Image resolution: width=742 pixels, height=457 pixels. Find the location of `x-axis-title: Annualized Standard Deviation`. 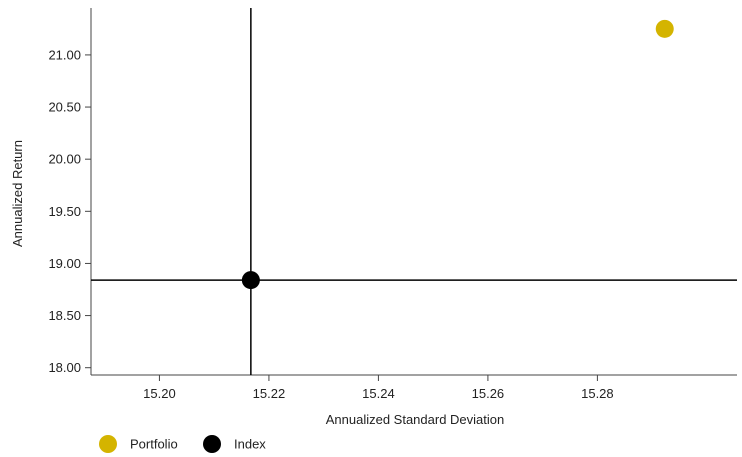

x-axis-title: Annualized Standard Deviation is located at coordinates (415, 419).